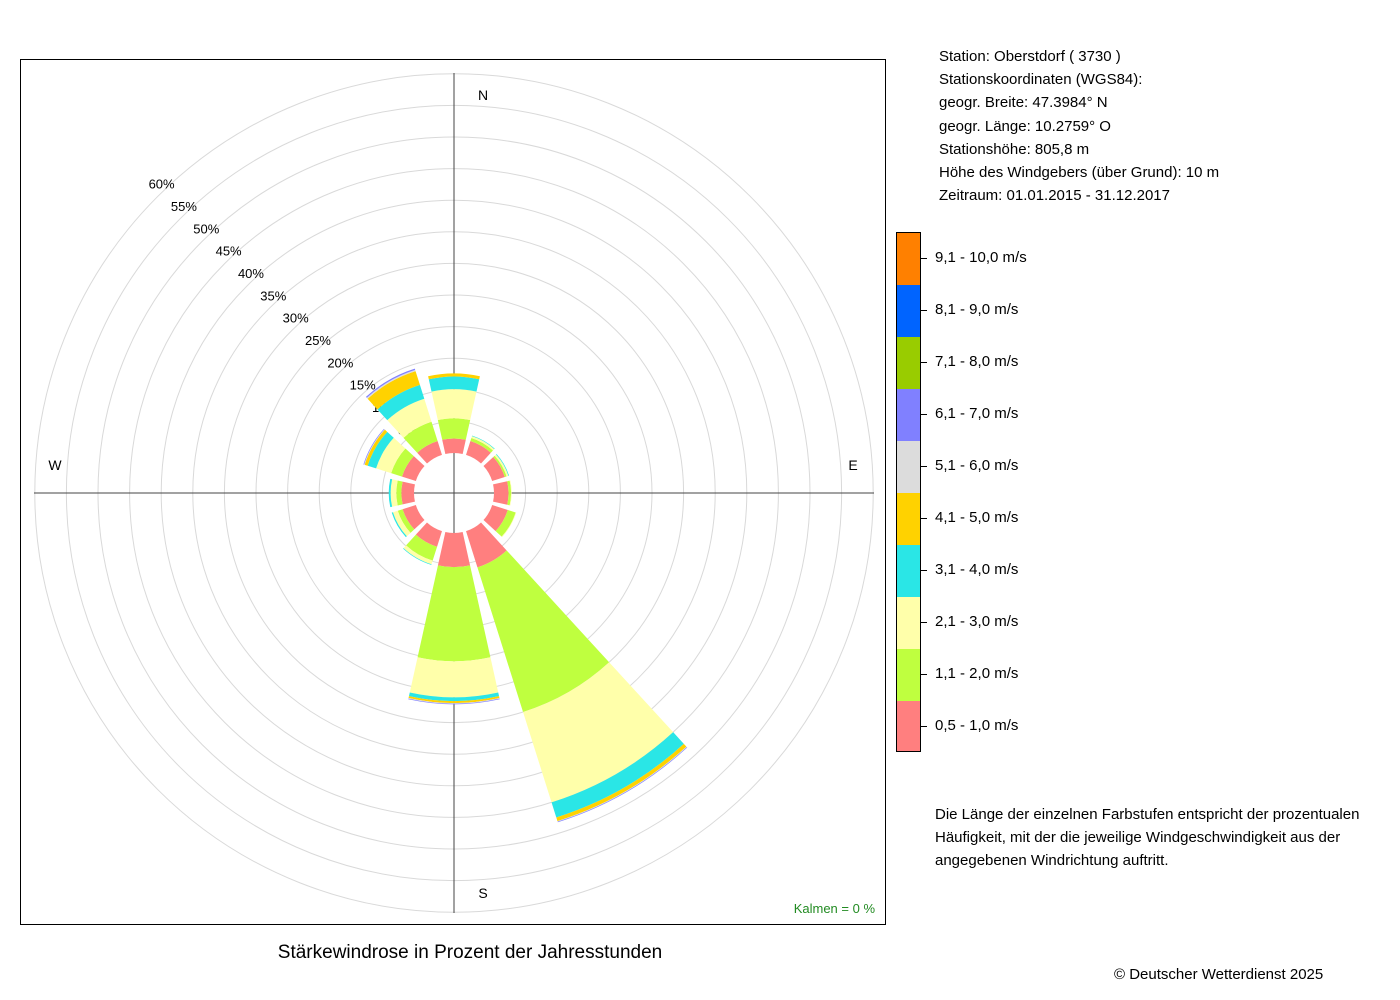 This screenshot has width=1400, height=1000. Describe the element at coordinates (977, 309) in the screenshot. I see `legend-label-8: 8,1 - 9,0 m/s` at that location.